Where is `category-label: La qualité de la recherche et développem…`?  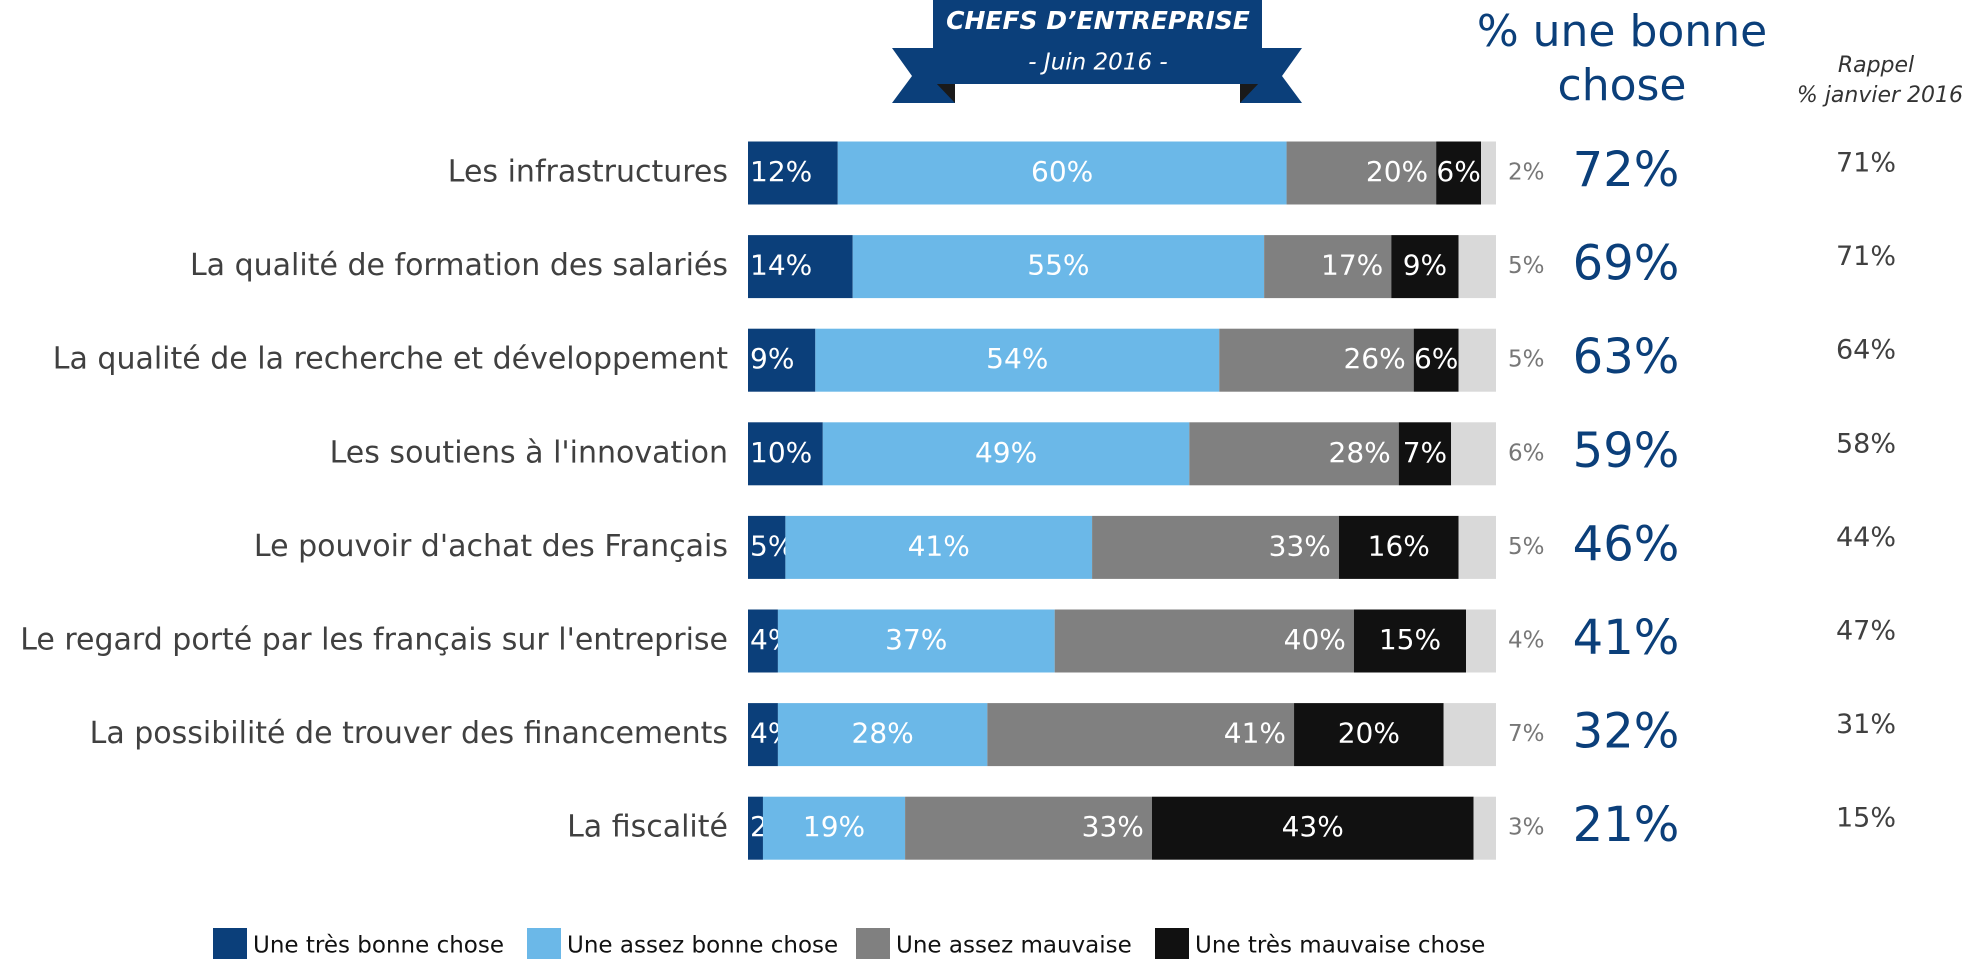 category-label: La qualité de la recherche et développem… is located at coordinates (390, 359).